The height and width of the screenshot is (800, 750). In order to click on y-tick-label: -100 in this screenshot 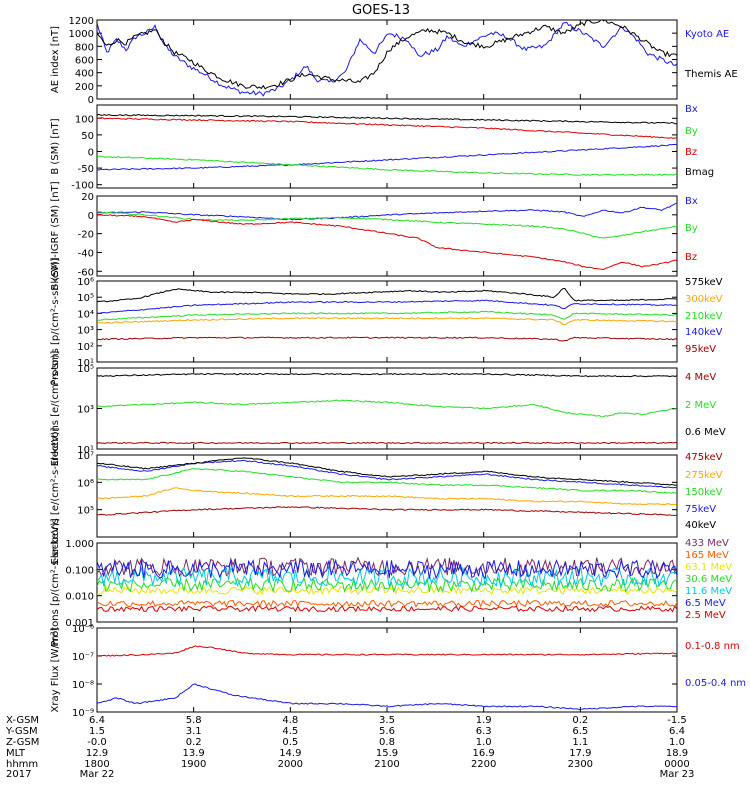, I will do `click(82, 186)`.